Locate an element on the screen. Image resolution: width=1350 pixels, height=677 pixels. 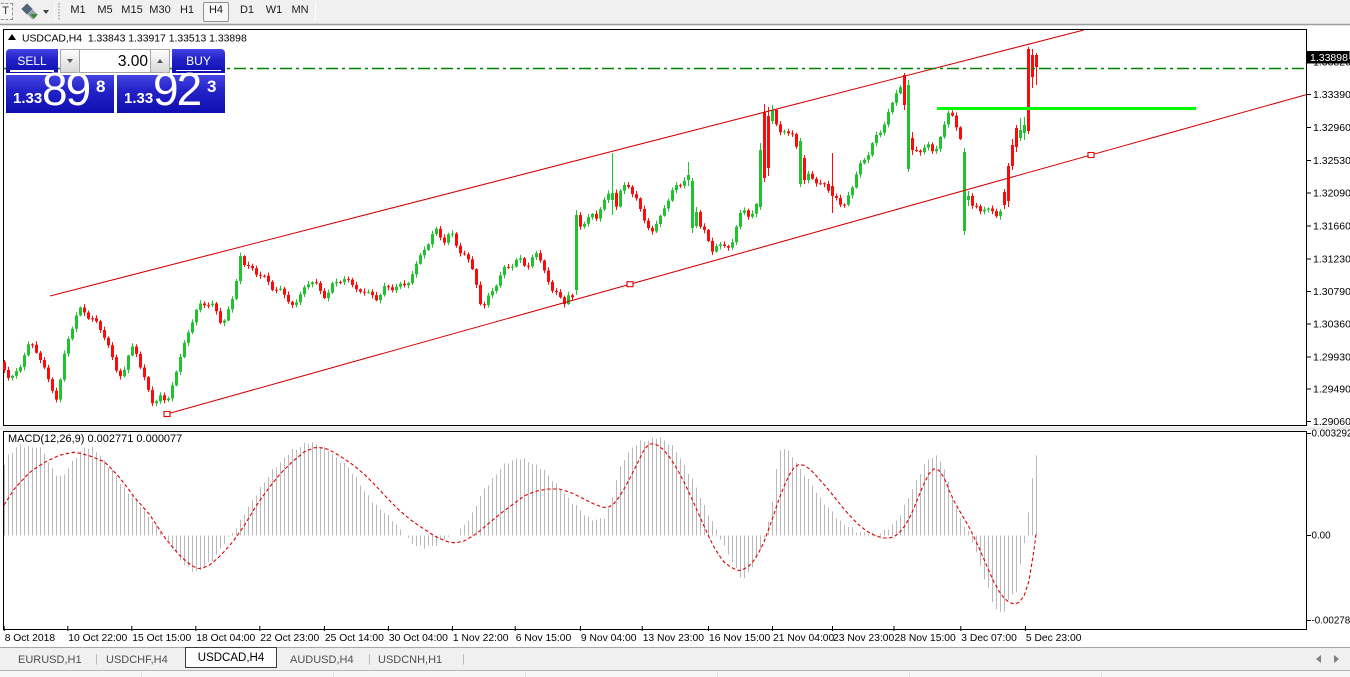
svg-text: 1.31230 is located at coordinates (1331, 260).